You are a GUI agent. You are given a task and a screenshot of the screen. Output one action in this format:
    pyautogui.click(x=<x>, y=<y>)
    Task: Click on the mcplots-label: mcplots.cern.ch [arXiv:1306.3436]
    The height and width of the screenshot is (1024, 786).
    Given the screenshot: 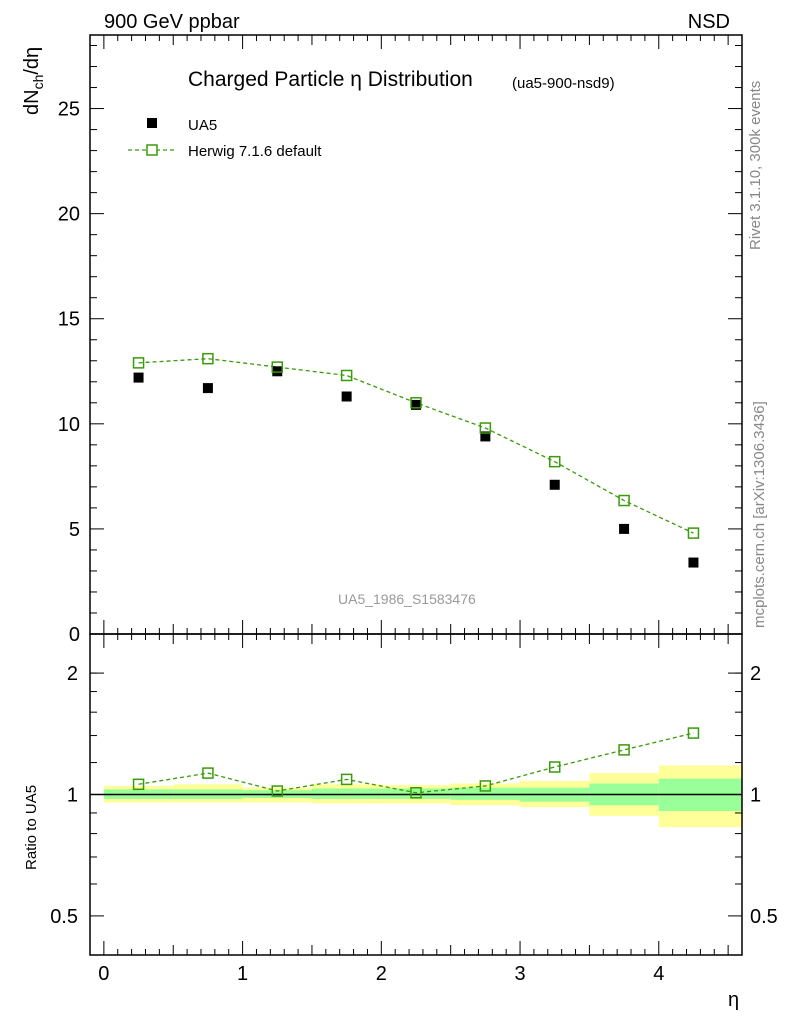 What is the action you would take?
    pyautogui.click(x=759, y=514)
    